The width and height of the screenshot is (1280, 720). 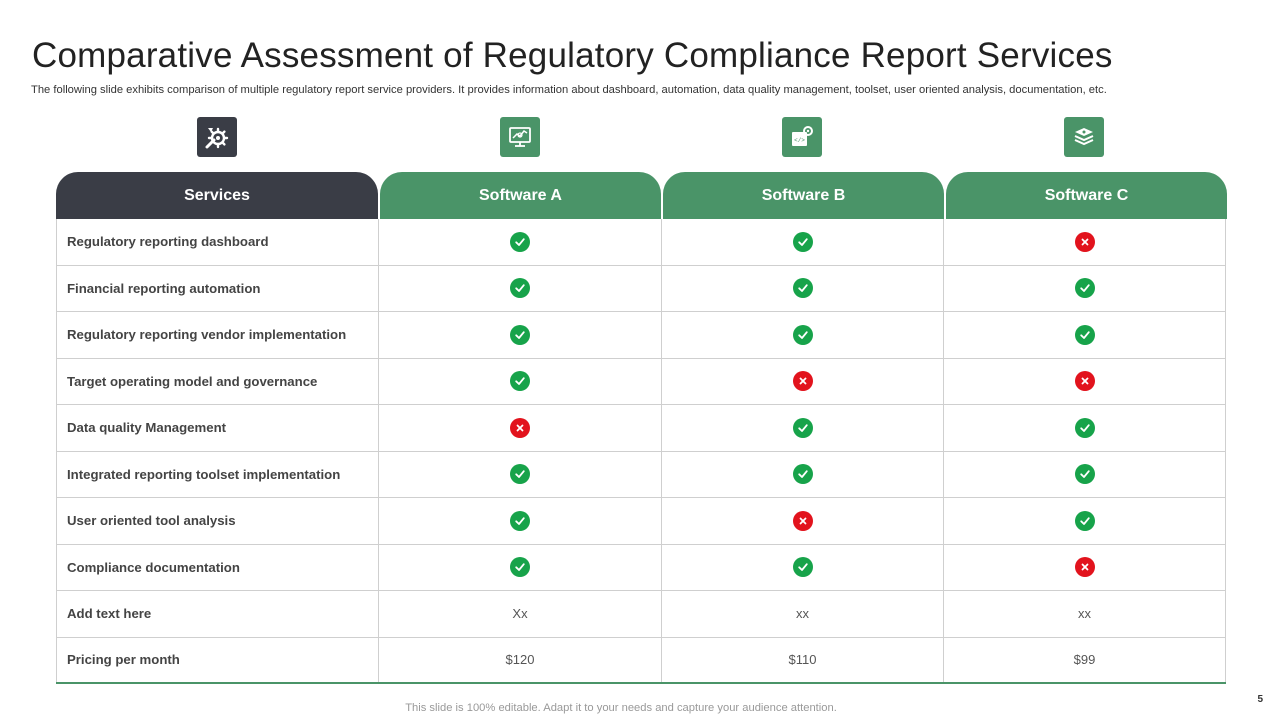 I want to click on software-c-cell: xx, so click(x=1085, y=614).